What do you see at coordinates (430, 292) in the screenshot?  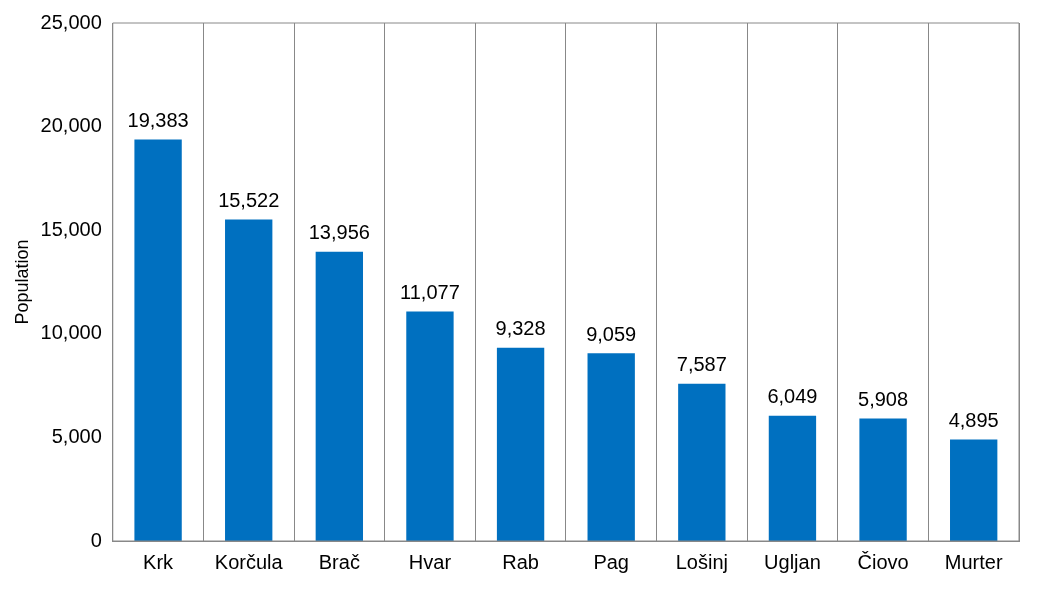 I see `data-label: 11,077` at bounding box center [430, 292].